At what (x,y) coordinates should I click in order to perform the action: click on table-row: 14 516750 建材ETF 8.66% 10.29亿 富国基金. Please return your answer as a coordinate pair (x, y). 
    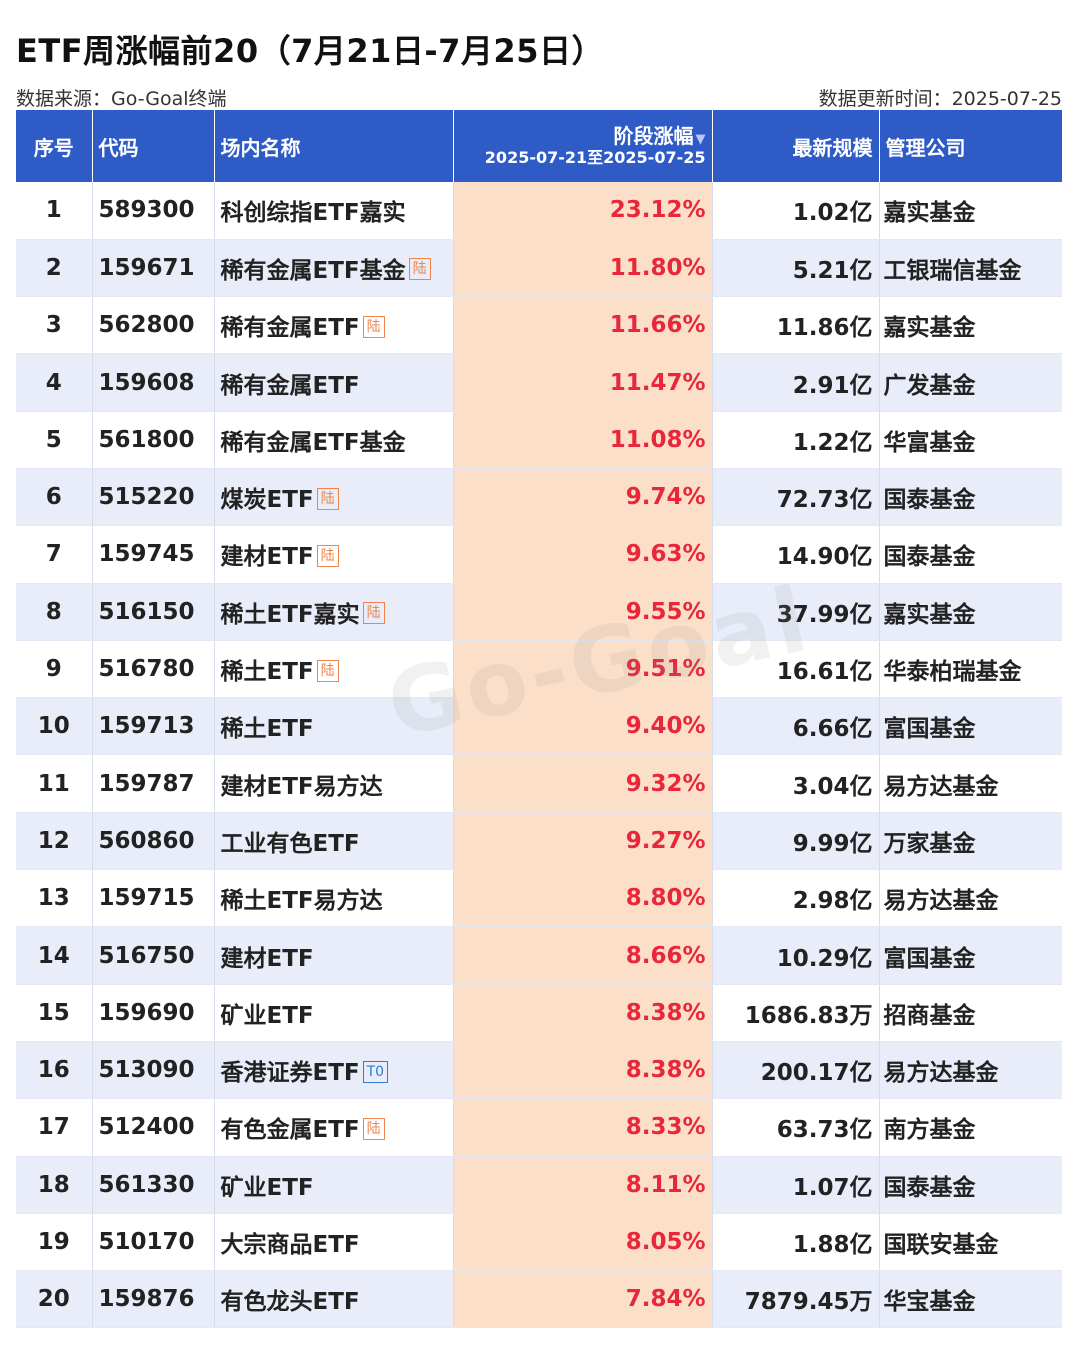
    Looking at the image, I should click on (539, 955).